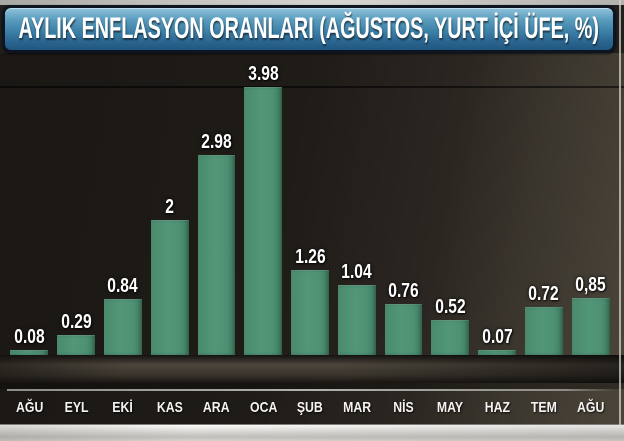  What do you see at coordinates (76, 322) in the screenshot?
I see `bar-value-label: 0.29` at bounding box center [76, 322].